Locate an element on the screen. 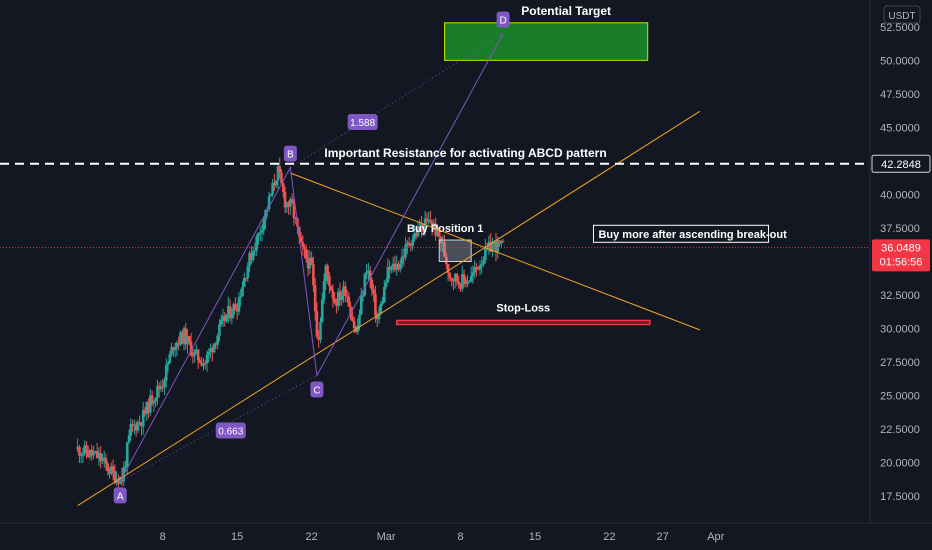 The width and height of the screenshot is (932, 550). candle-countdown: 01:56:56 is located at coordinates (901, 262).